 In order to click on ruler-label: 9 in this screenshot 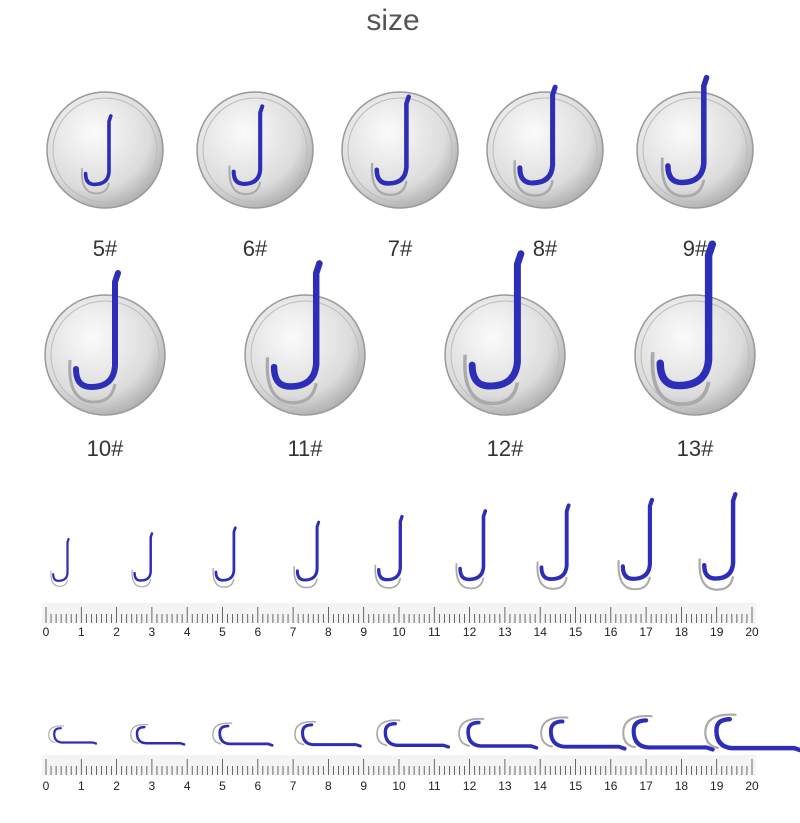, I will do `click(363, 632)`.